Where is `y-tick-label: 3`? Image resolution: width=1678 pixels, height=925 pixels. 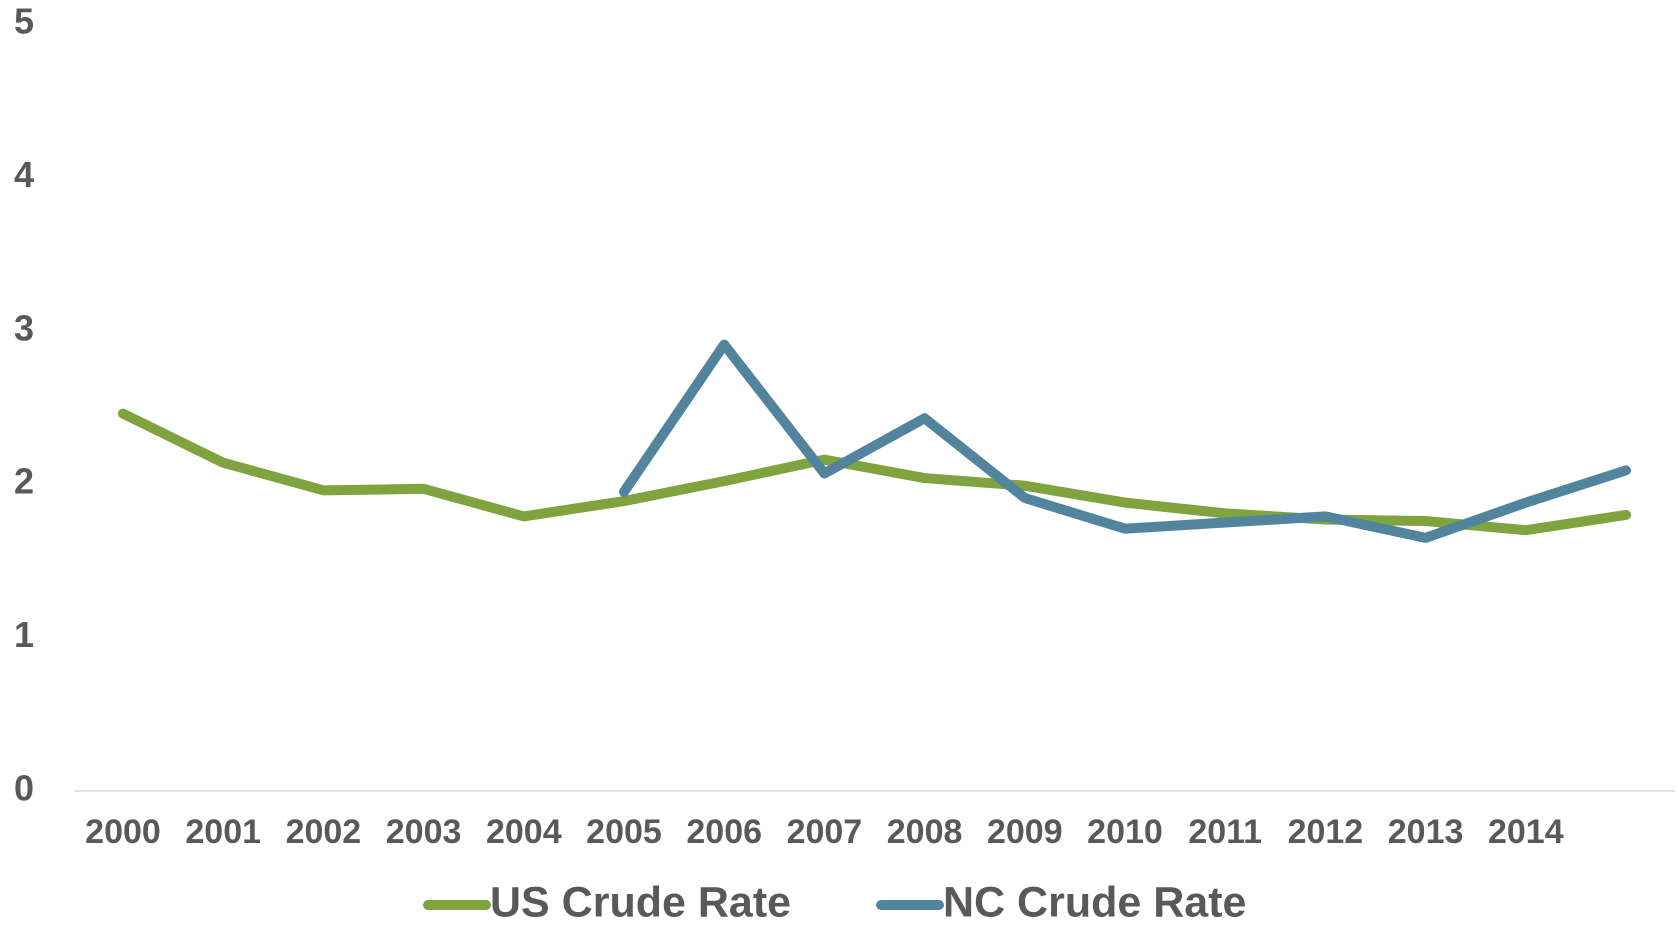
y-tick-label: 3 is located at coordinates (24, 327).